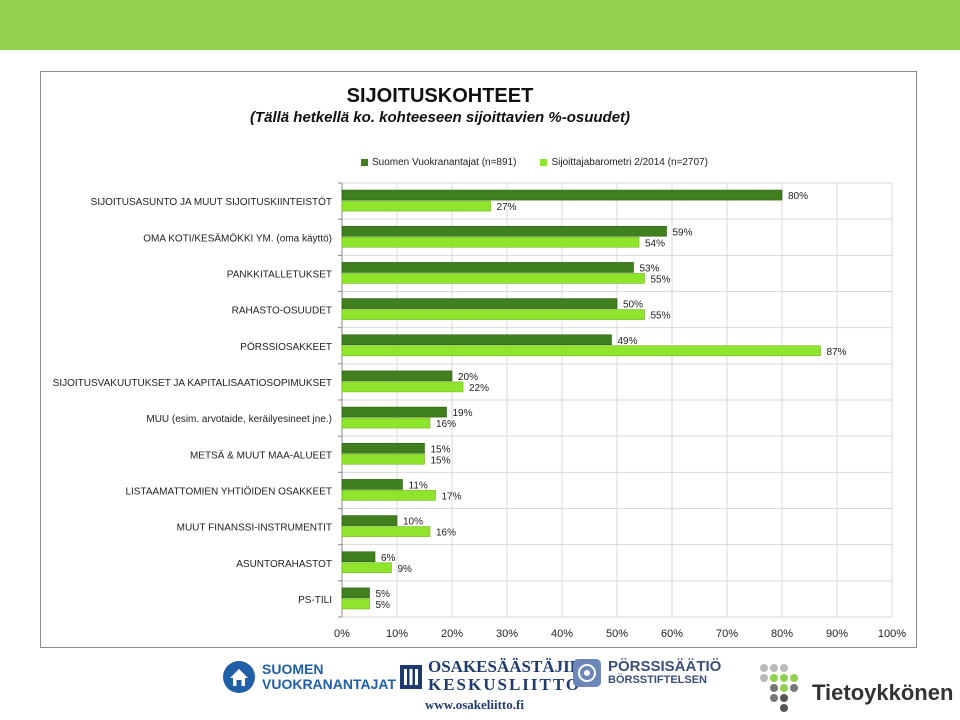  What do you see at coordinates (479, 388) in the screenshot?
I see `data-label-series-2: 22%` at bounding box center [479, 388].